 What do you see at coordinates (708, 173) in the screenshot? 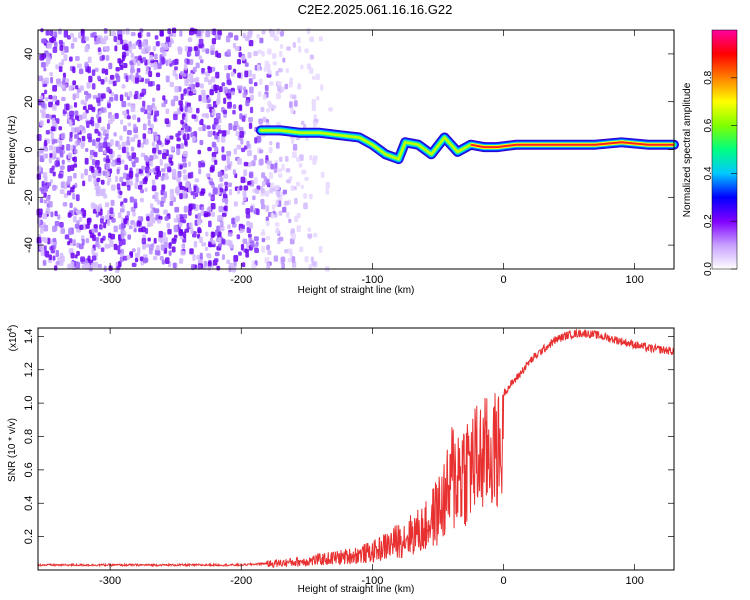
I see `colorbar-tick-label: 0.4` at bounding box center [708, 173].